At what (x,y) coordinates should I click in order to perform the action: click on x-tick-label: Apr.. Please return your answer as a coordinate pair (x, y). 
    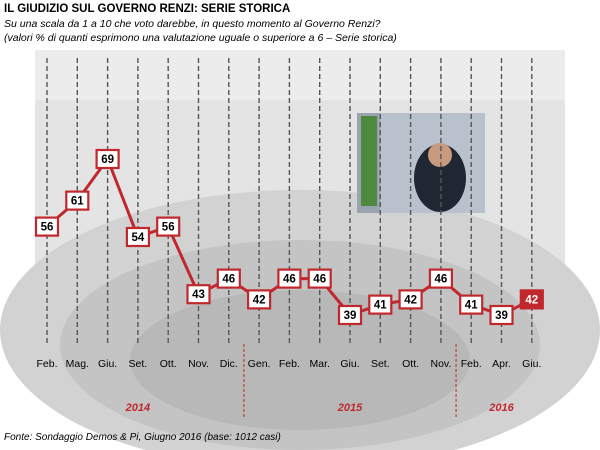
    Looking at the image, I should click on (501, 364).